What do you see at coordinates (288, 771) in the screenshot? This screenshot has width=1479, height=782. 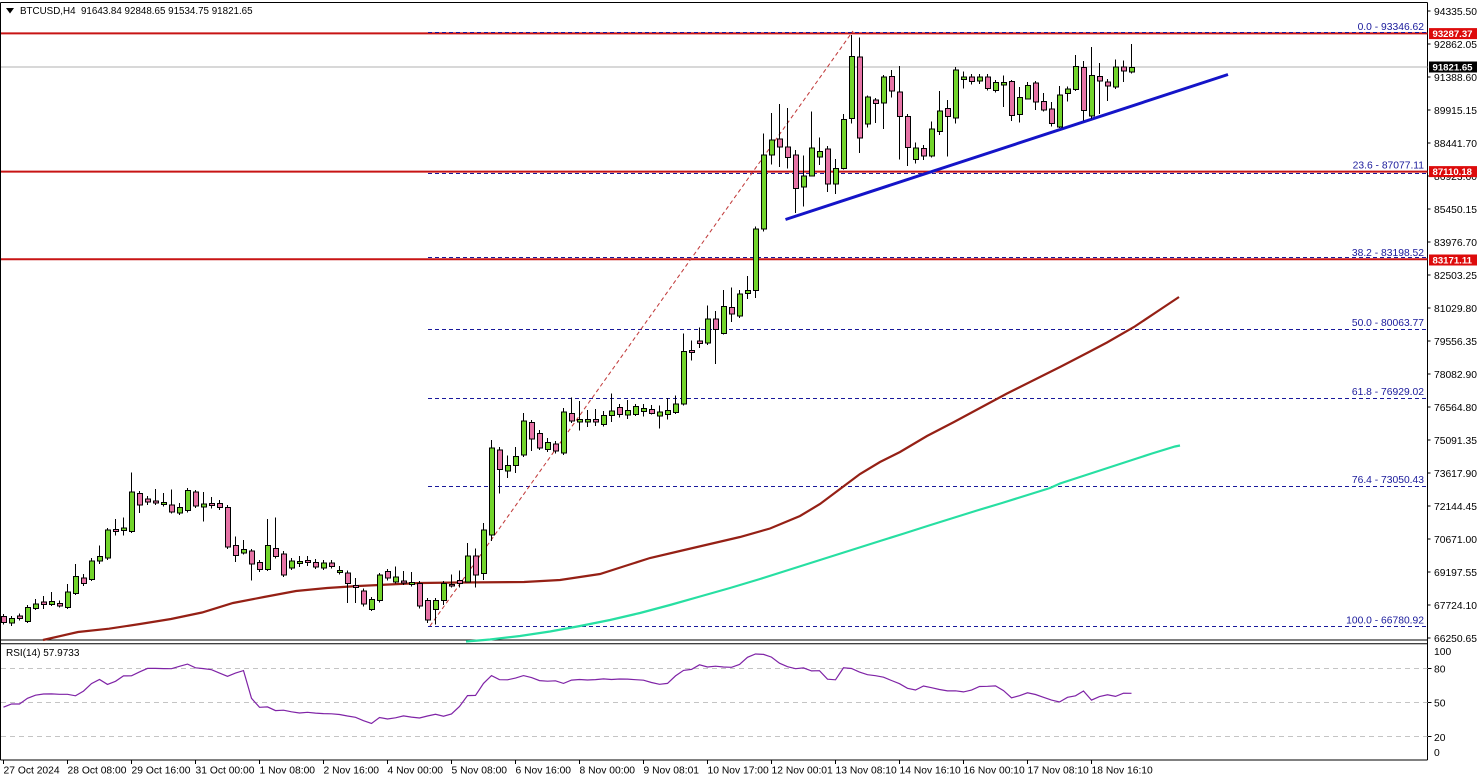 I see `svg-text: 1 Nov 08:00` at bounding box center [288, 771].